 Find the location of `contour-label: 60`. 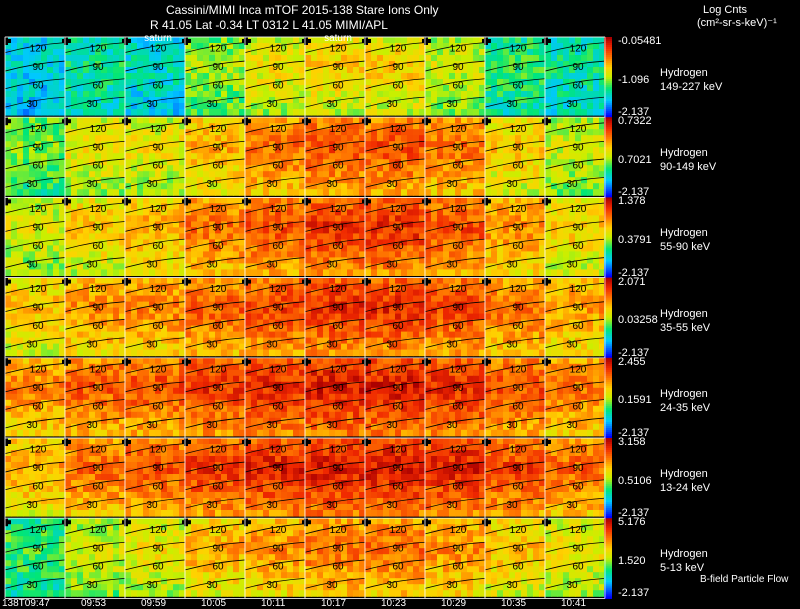

contour-label: 60 is located at coordinates (518, 86).